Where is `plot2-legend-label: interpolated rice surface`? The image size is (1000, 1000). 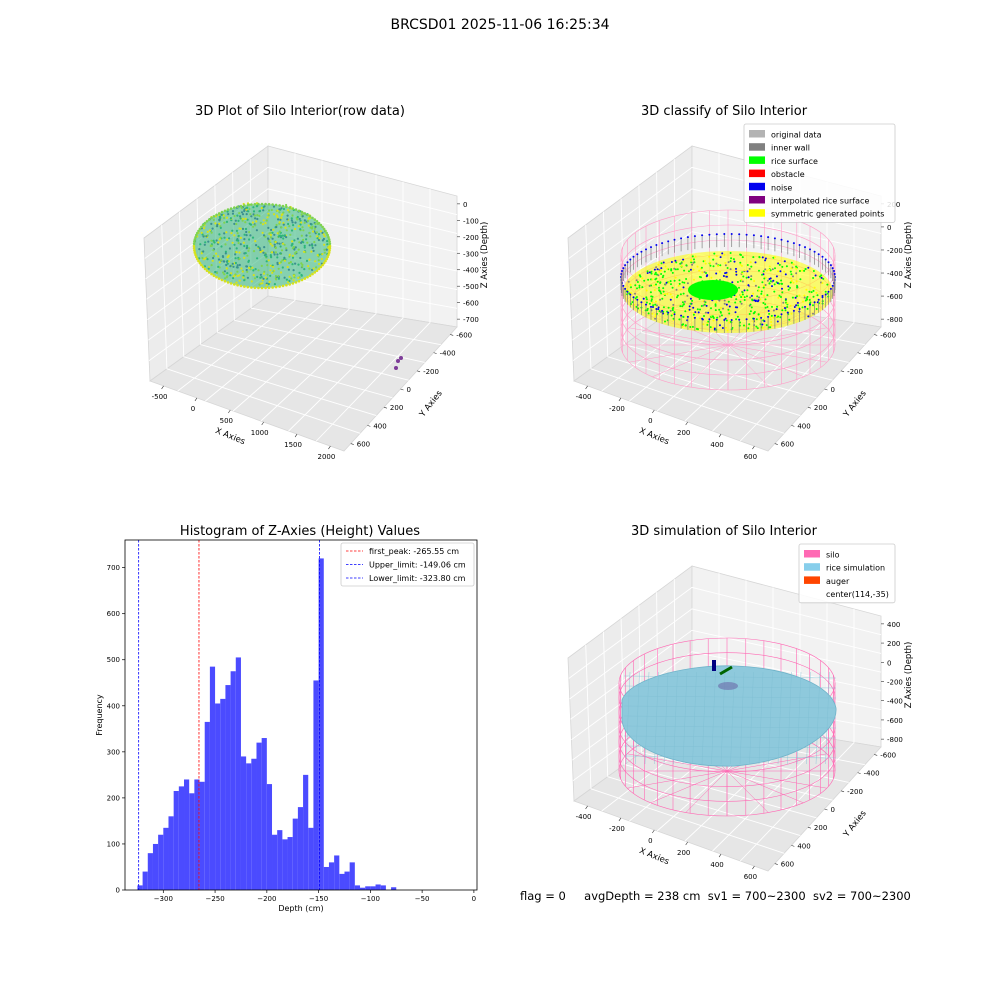 plot2-legend-label: interpolated rice surface is located at coordinates (820, 201).